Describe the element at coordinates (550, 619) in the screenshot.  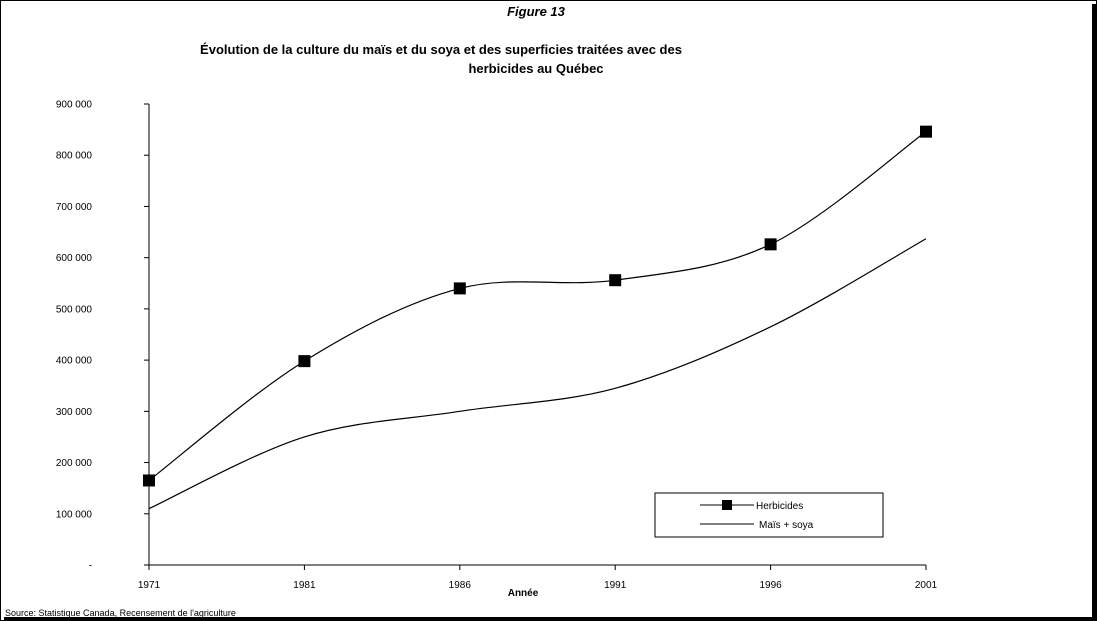
I see `frame-shadow-bottom` at that location.